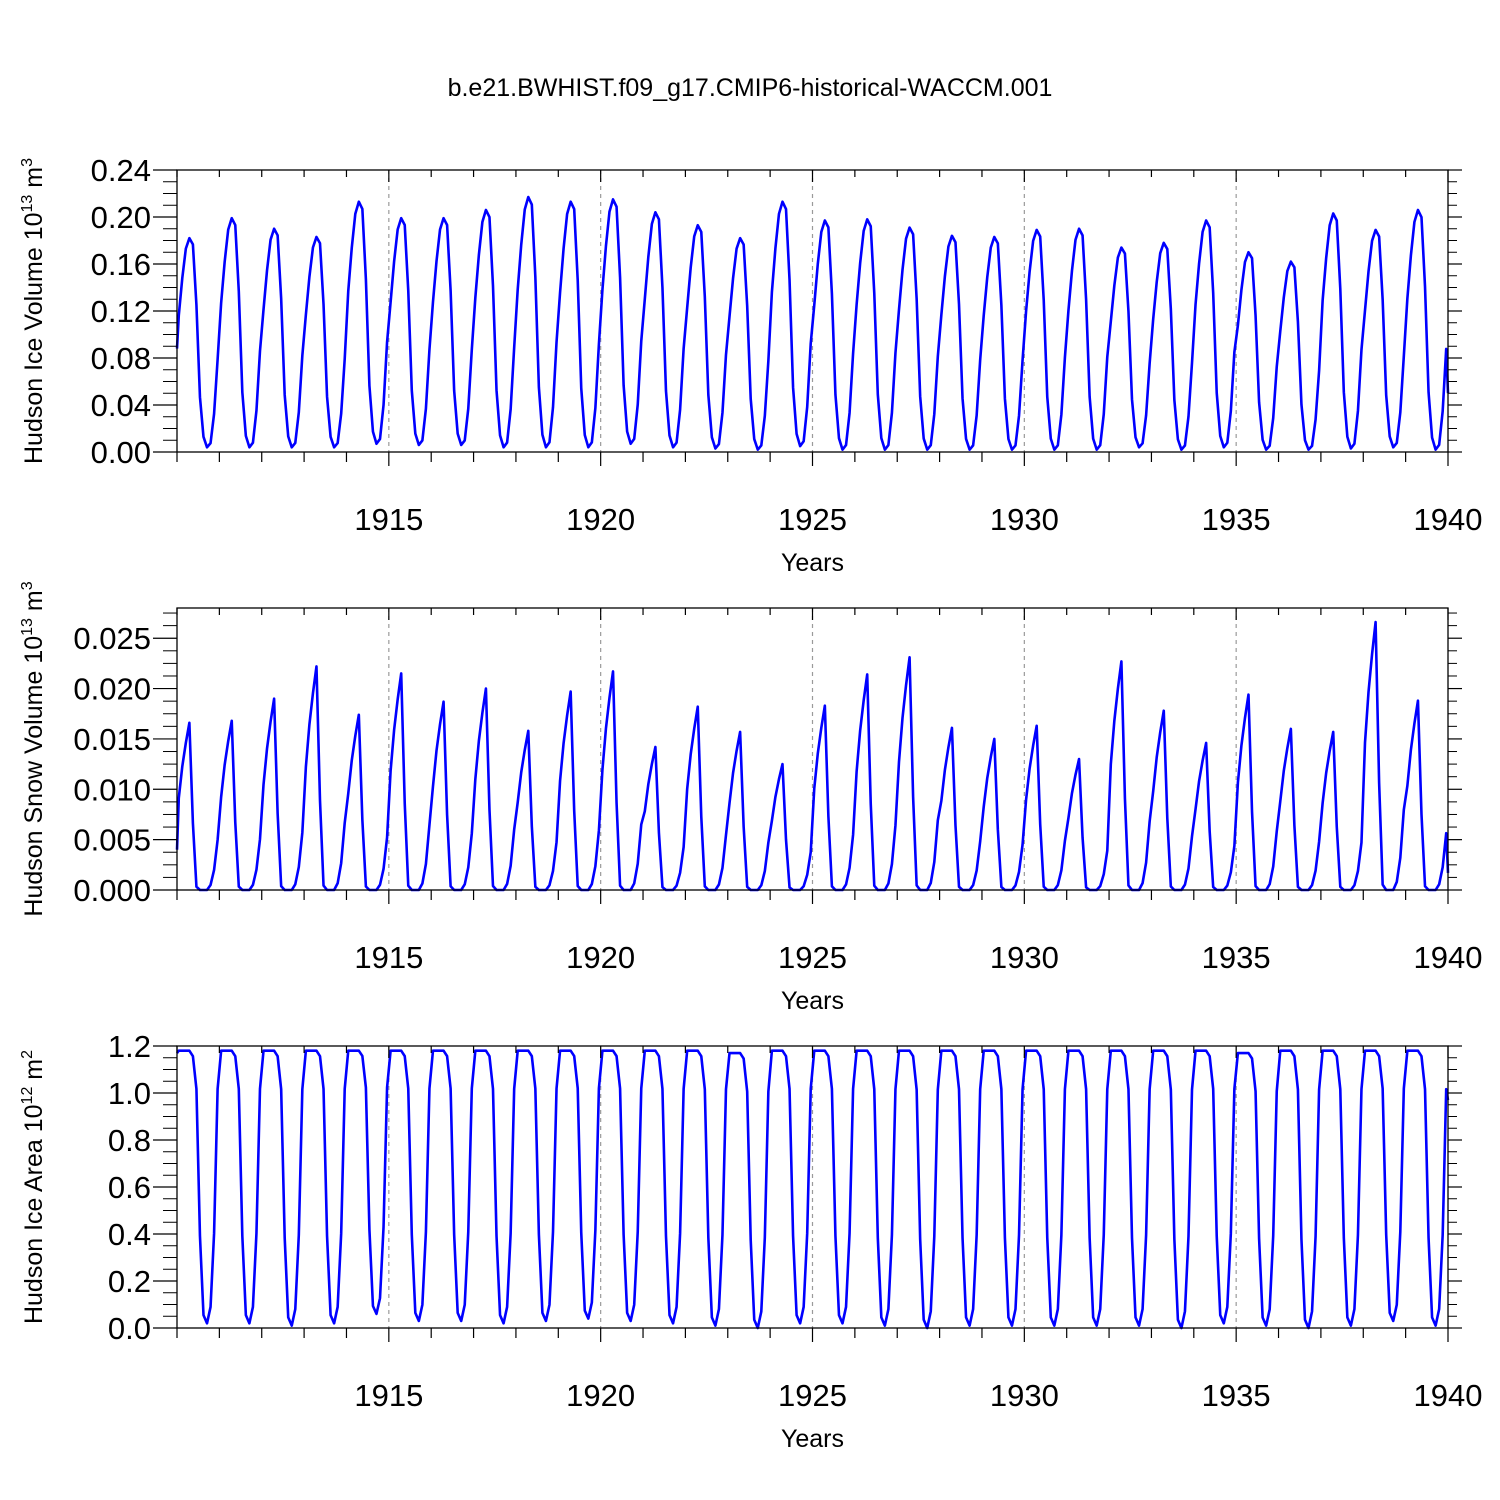 The height and width of the screenshot is (1500, 1500). What do you see at coordinates (112, 890) in the screenshot?
I see `y-tick-label: 0.000` at bounding box center [112, 890].